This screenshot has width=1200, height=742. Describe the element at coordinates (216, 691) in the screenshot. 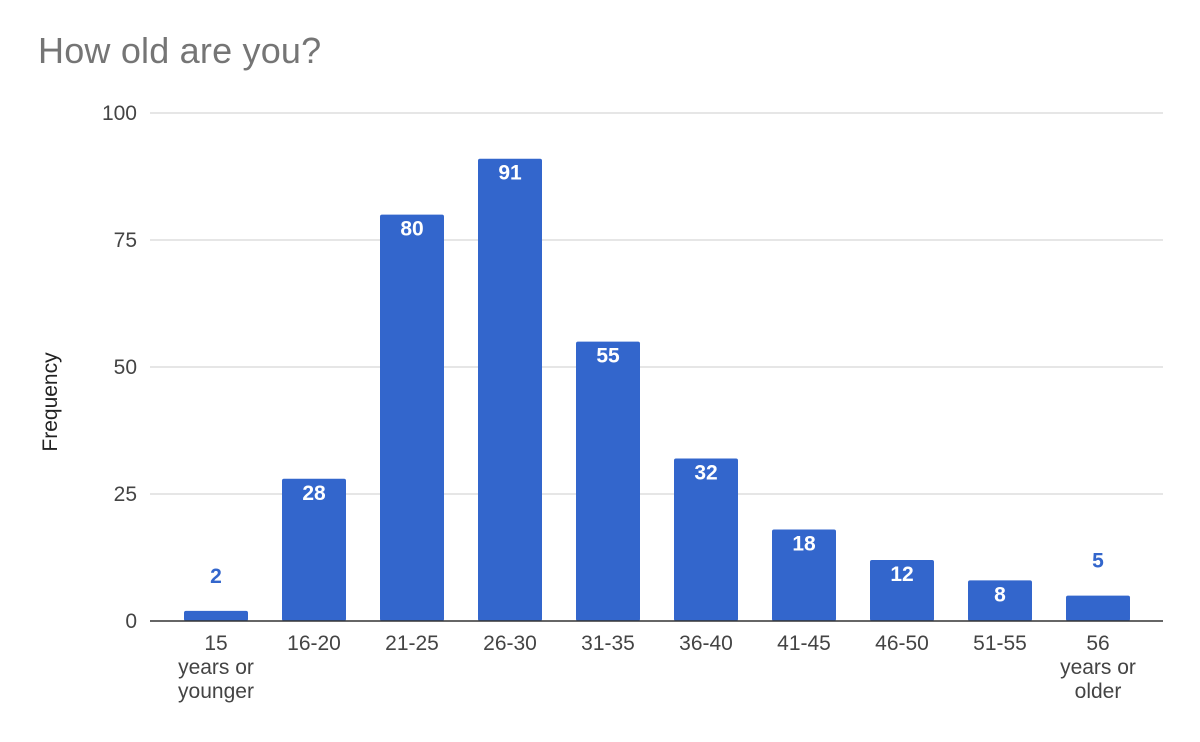

I see `x-tick-label: younger` at that location.